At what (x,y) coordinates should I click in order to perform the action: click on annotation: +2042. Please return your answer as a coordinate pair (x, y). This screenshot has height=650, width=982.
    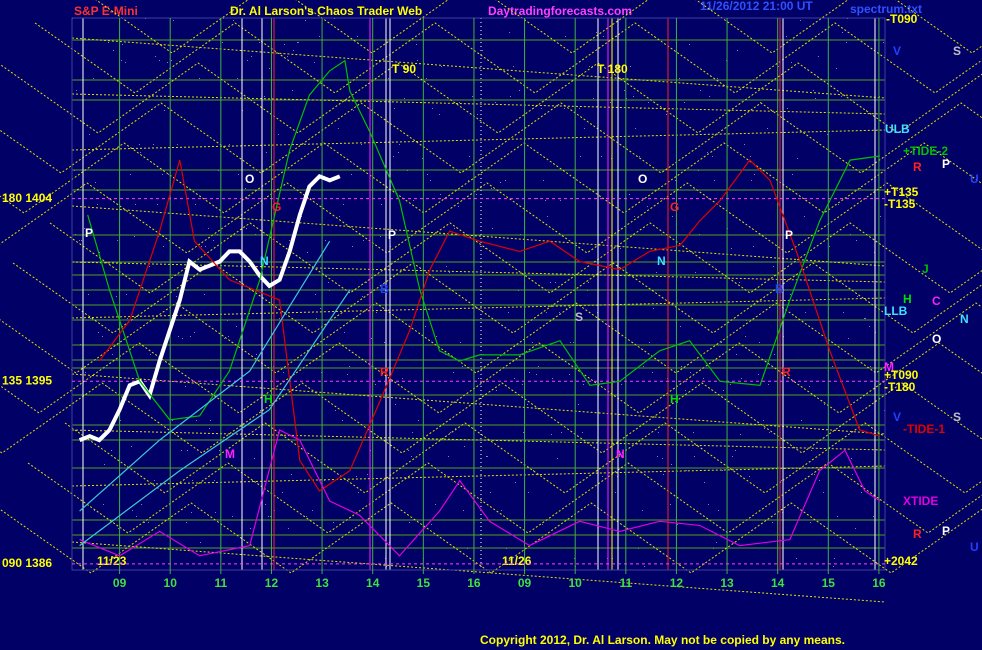
    Looking at the image, I should click on (901, 561).